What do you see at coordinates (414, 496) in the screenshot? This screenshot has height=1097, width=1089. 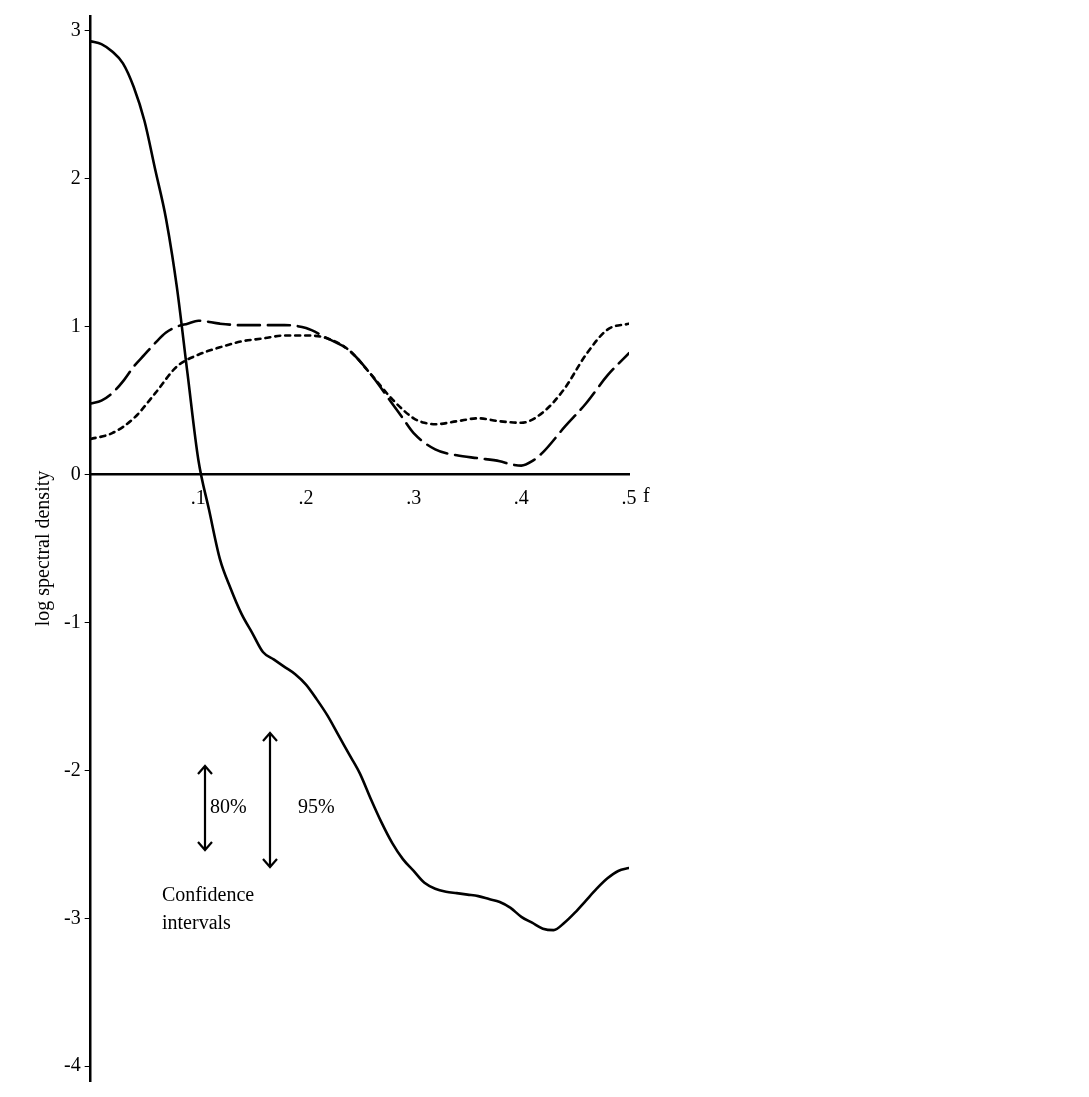 I see `x-tick-label: .3` at bounding box center [414, 496].